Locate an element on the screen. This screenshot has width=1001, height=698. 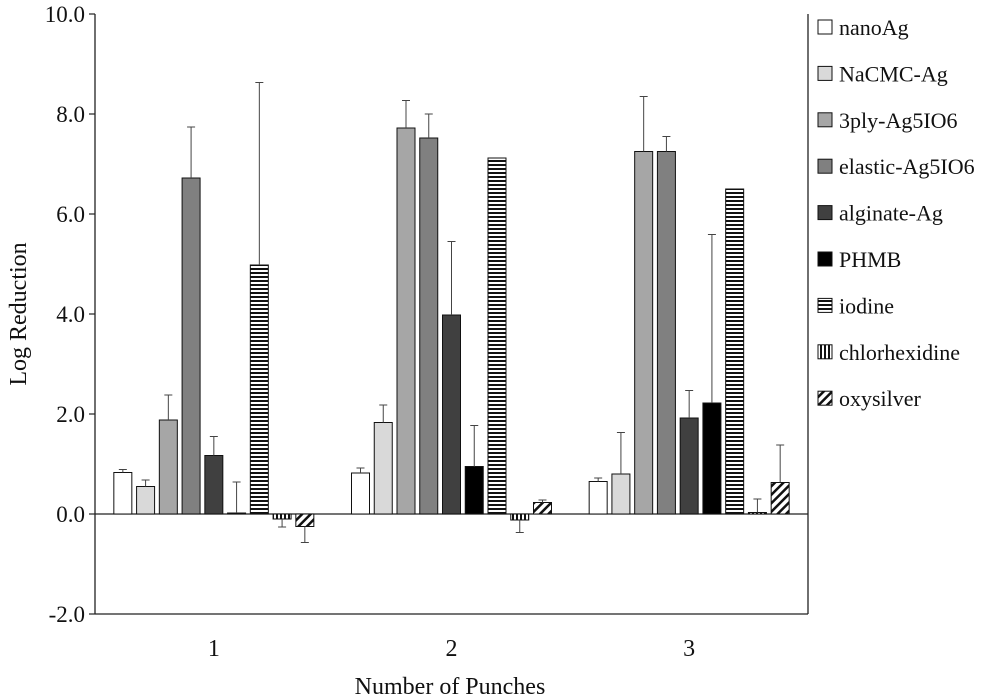
legend-swatch-phmb is located at coordinates (825, 259).